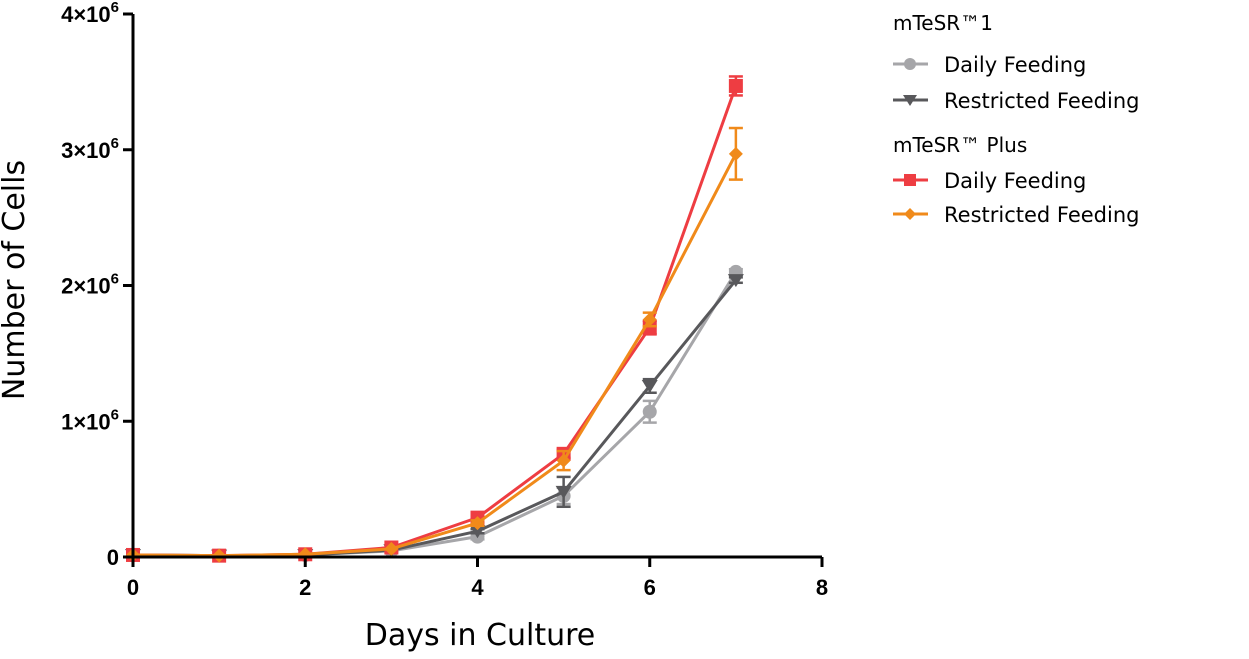 The image size is (1249, 659). I want to click on legend-group-title-mtesr1: mTeSR™1, so click(943, 23).